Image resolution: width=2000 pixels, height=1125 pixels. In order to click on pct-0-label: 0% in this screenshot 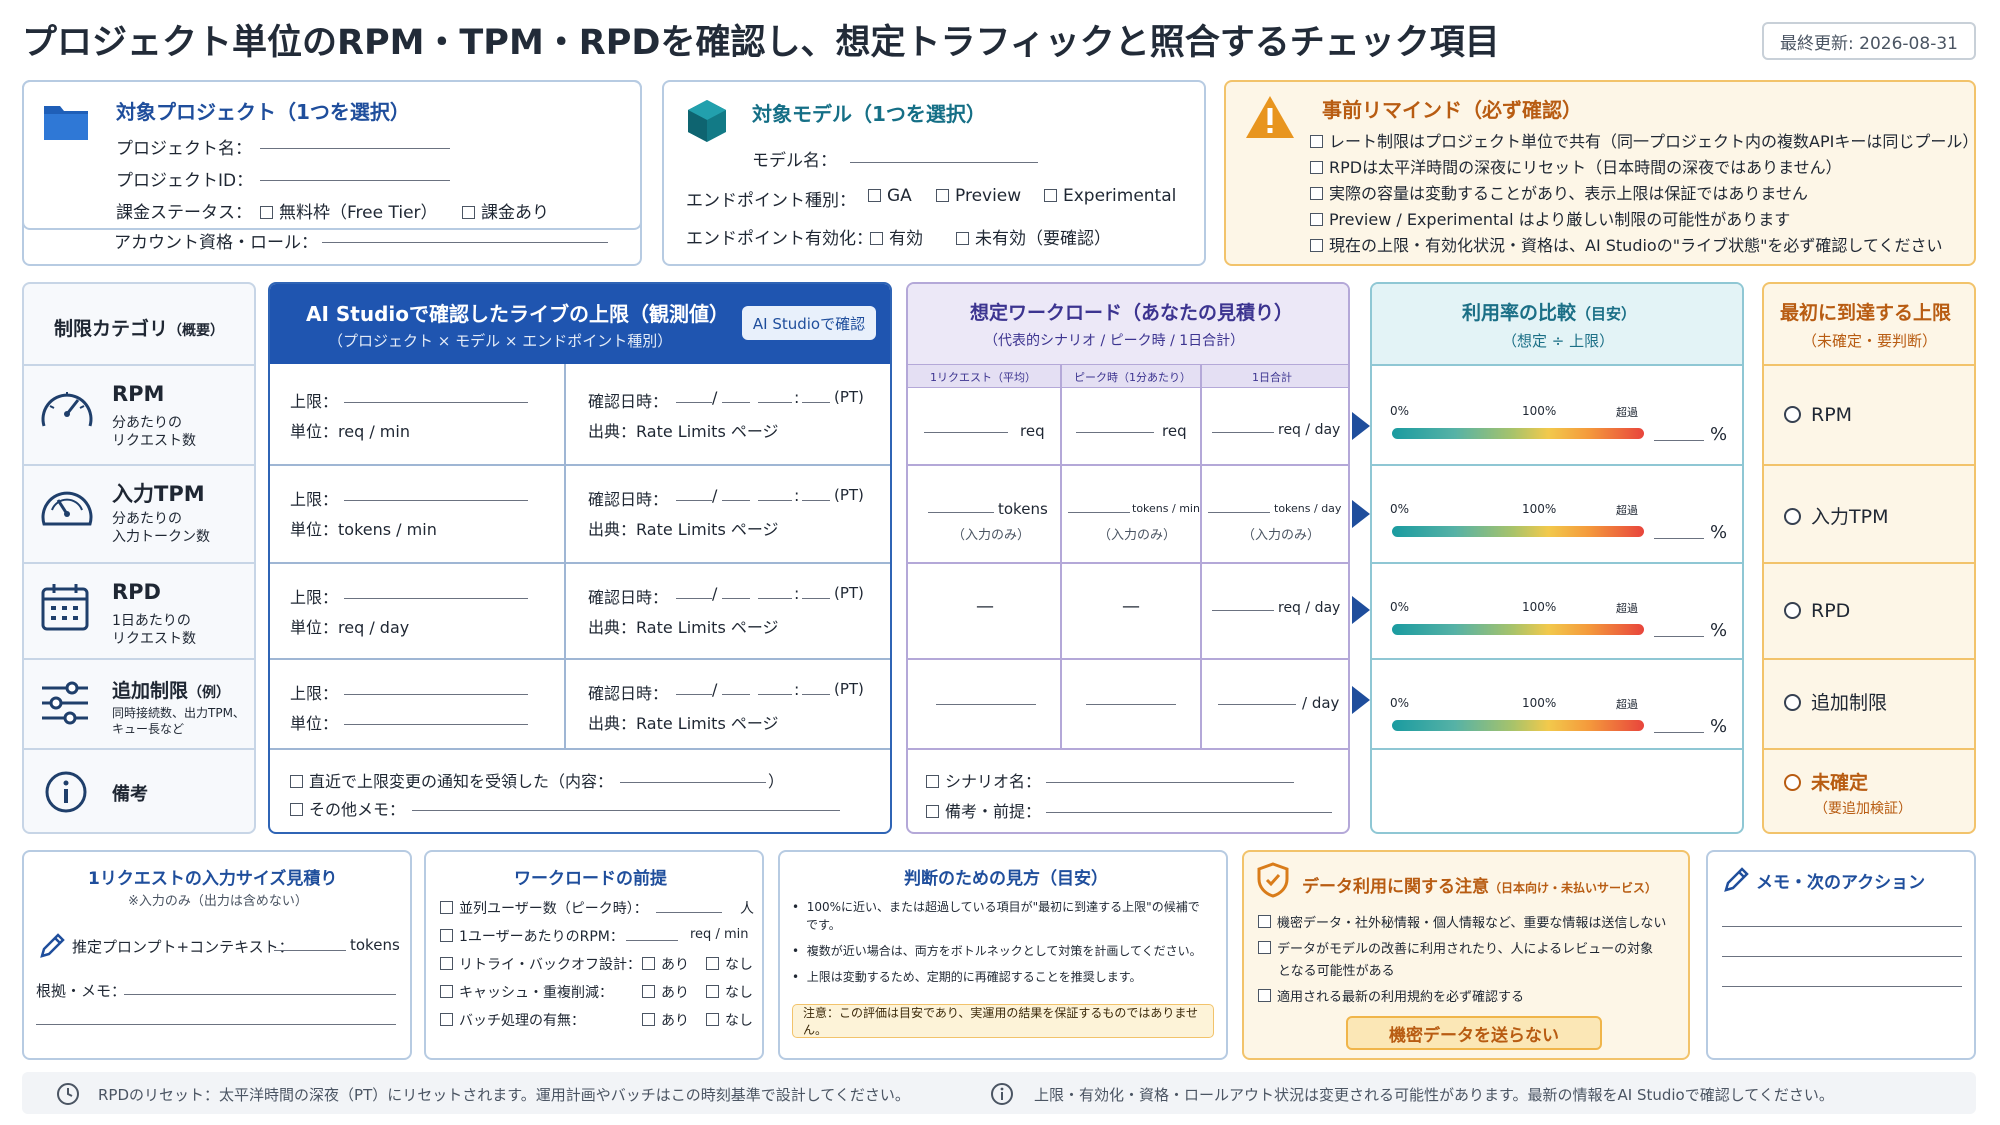, I will do `click(1400, 411)`.